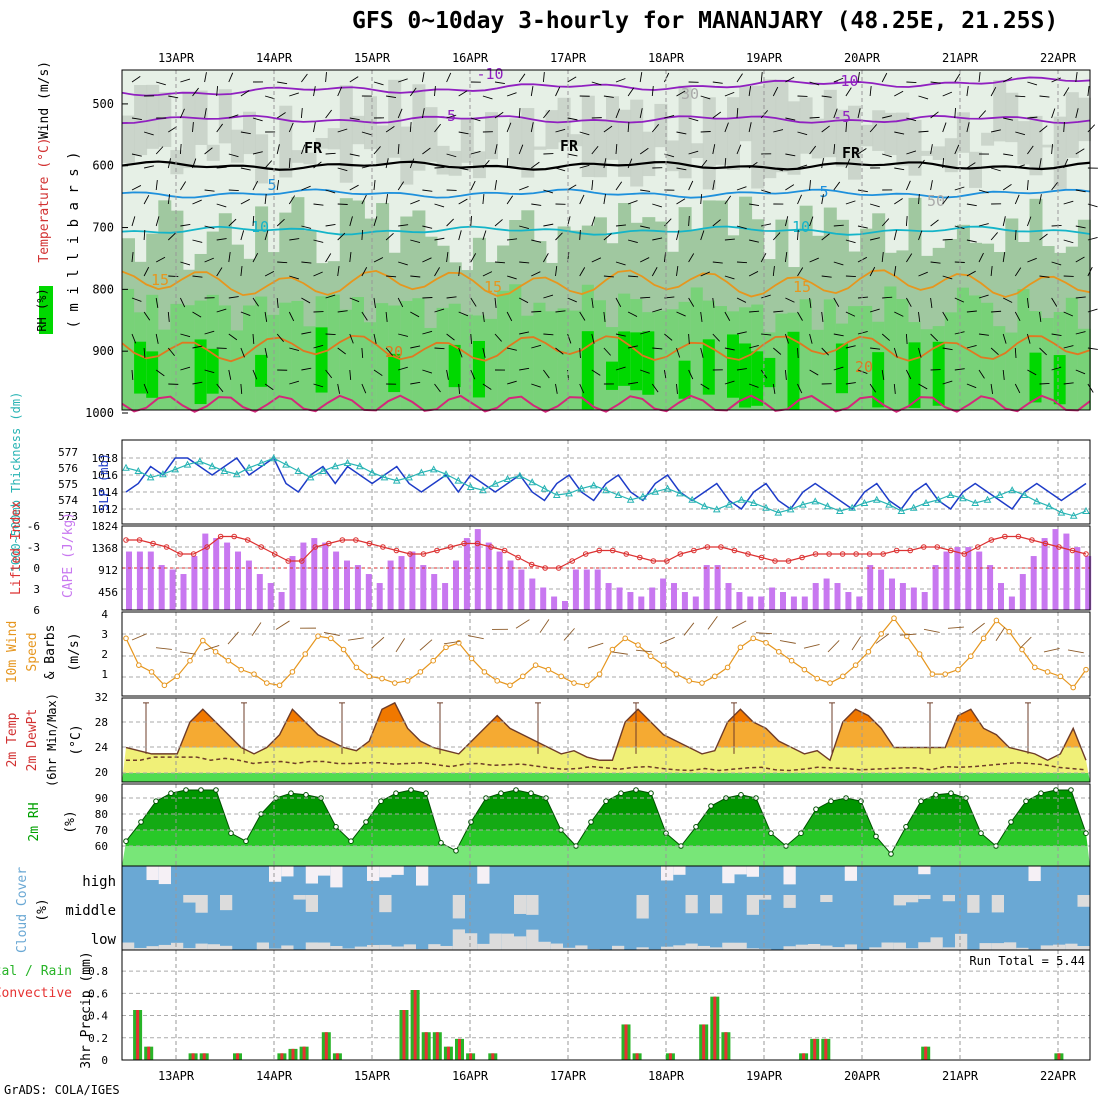 Image resolution: width=1100 pixels, height=1100 pixels. What do you see at coordinates (447, 116) in the screenshot?
I see `contour-label: -5` at bounding box center [447, 116].